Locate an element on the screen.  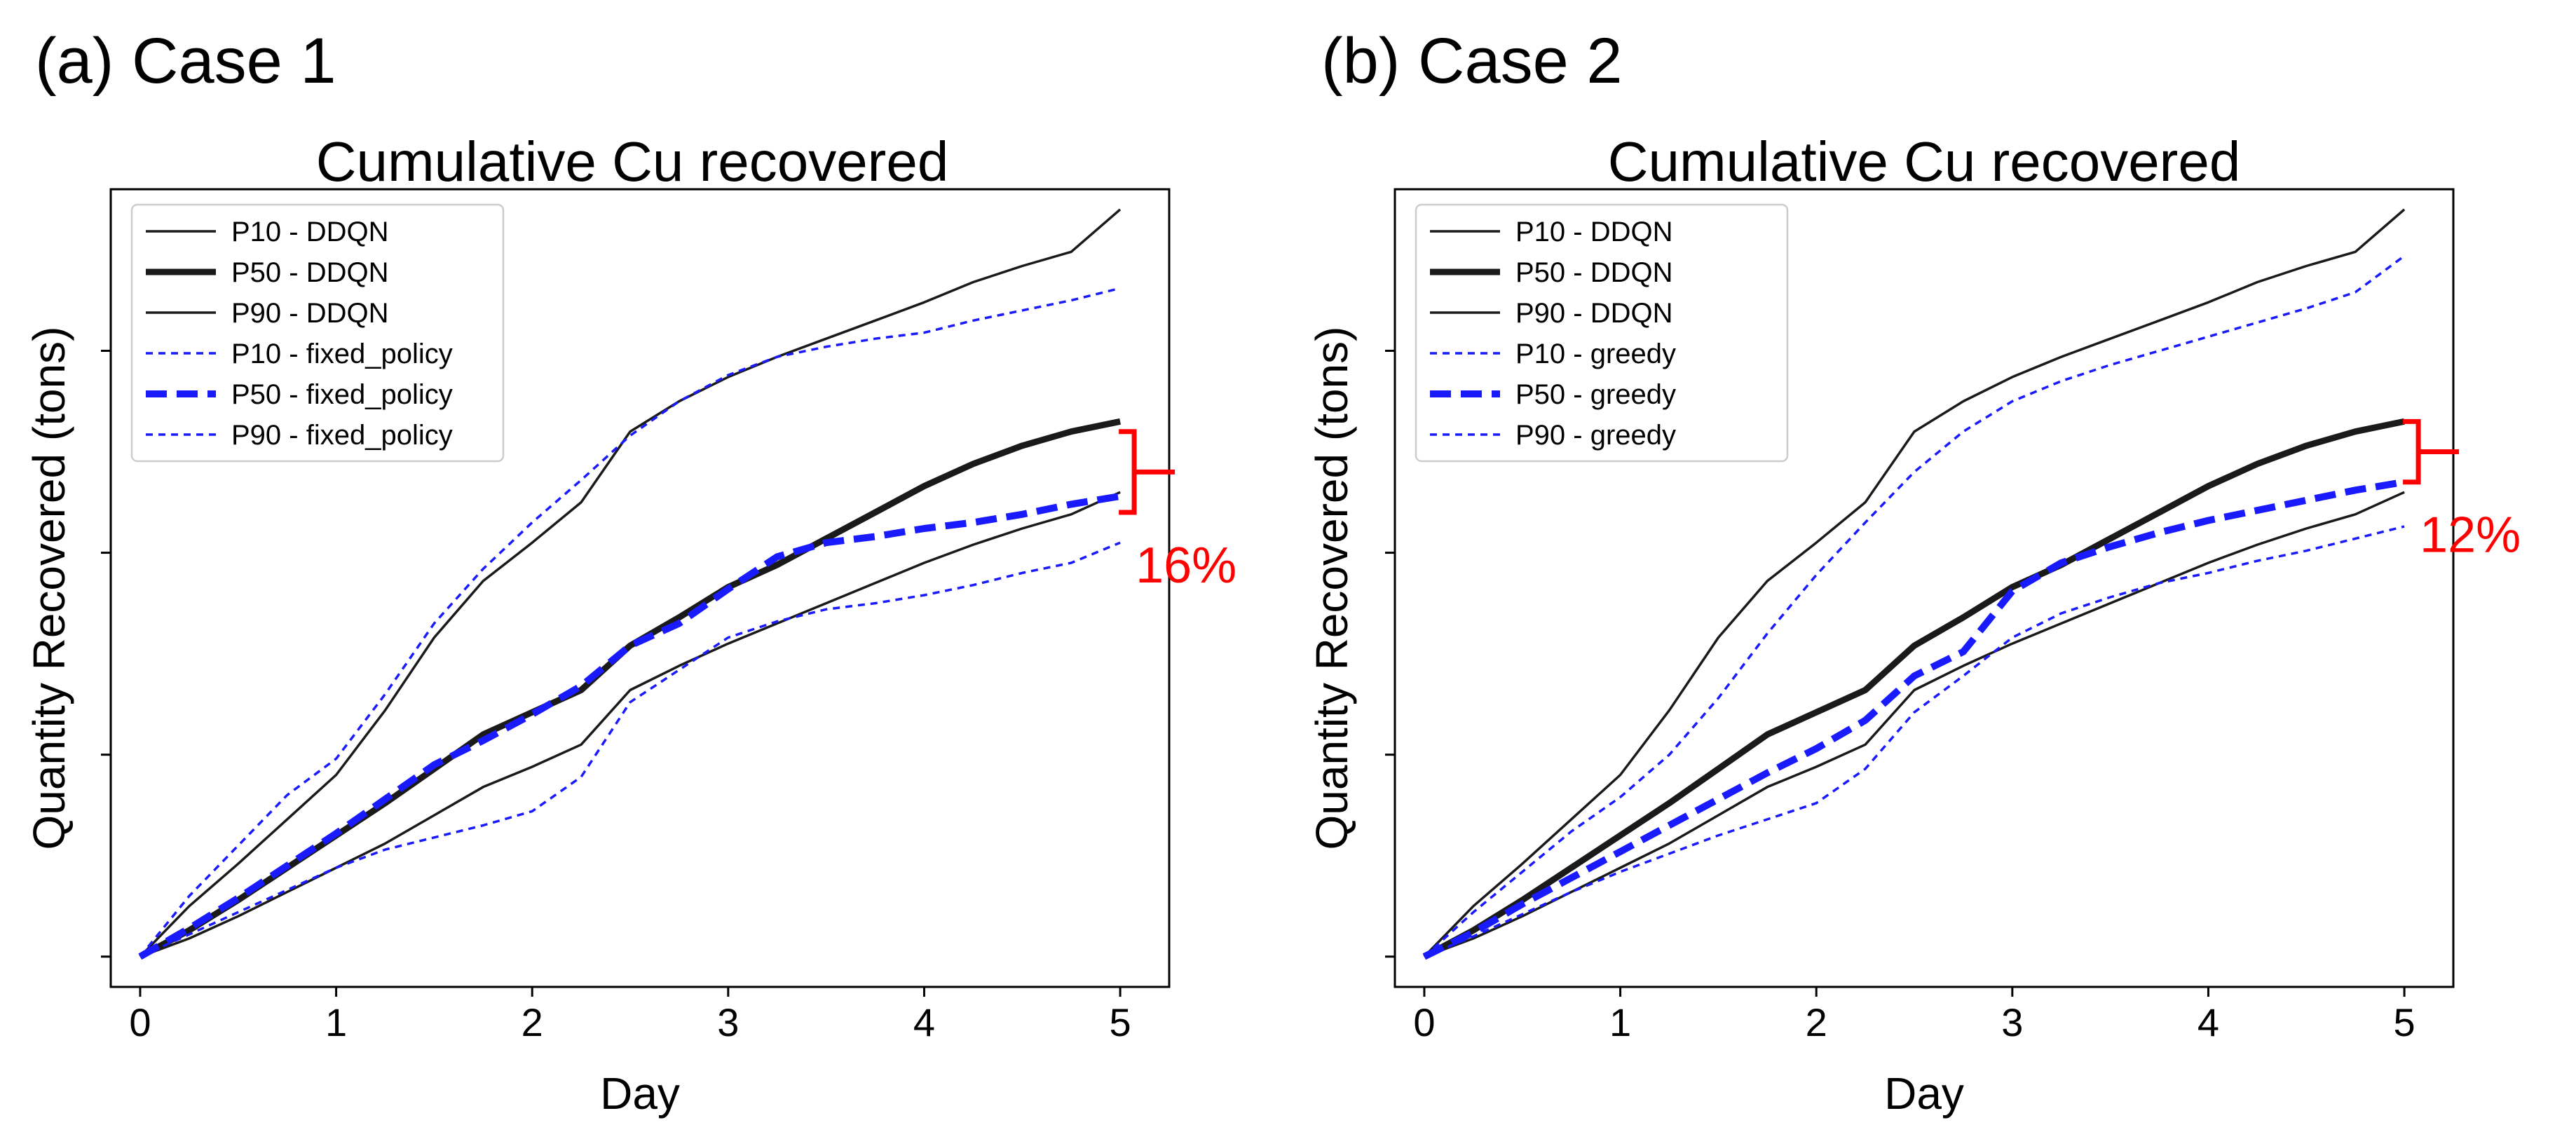
annotation-text: 16% is located at coordinates (1186, 566).